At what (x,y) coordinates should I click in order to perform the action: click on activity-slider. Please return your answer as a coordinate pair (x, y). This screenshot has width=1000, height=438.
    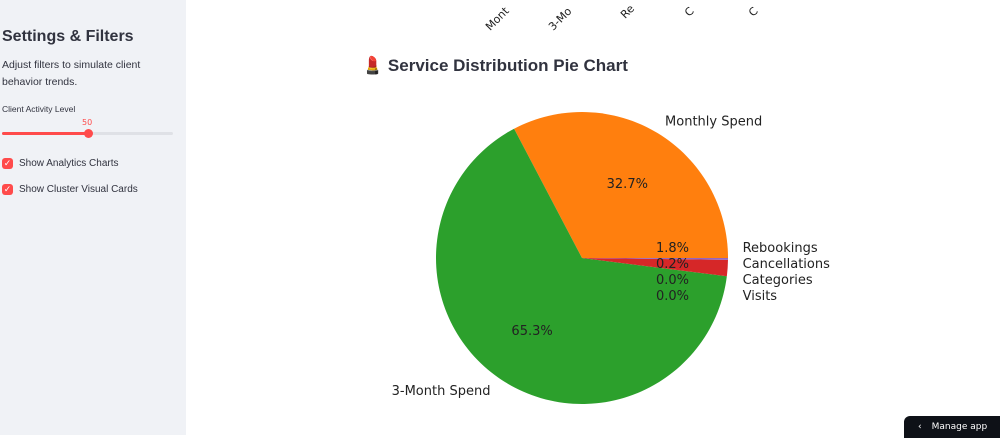
    Looking at the image, I should click on (87, 133).